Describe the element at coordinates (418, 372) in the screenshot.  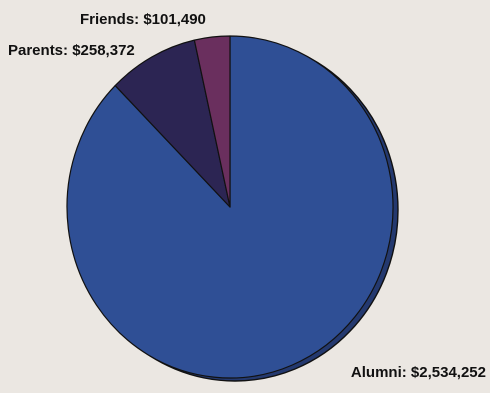
I see `slice-label-alumni: Alumni: $2,534,252` at that location.